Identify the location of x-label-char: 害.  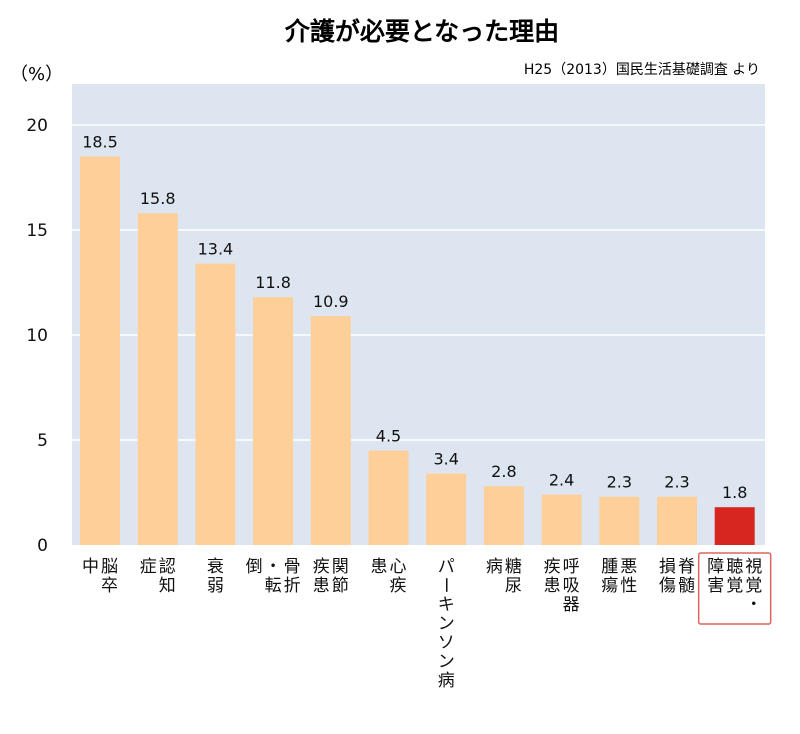
(715, 586).